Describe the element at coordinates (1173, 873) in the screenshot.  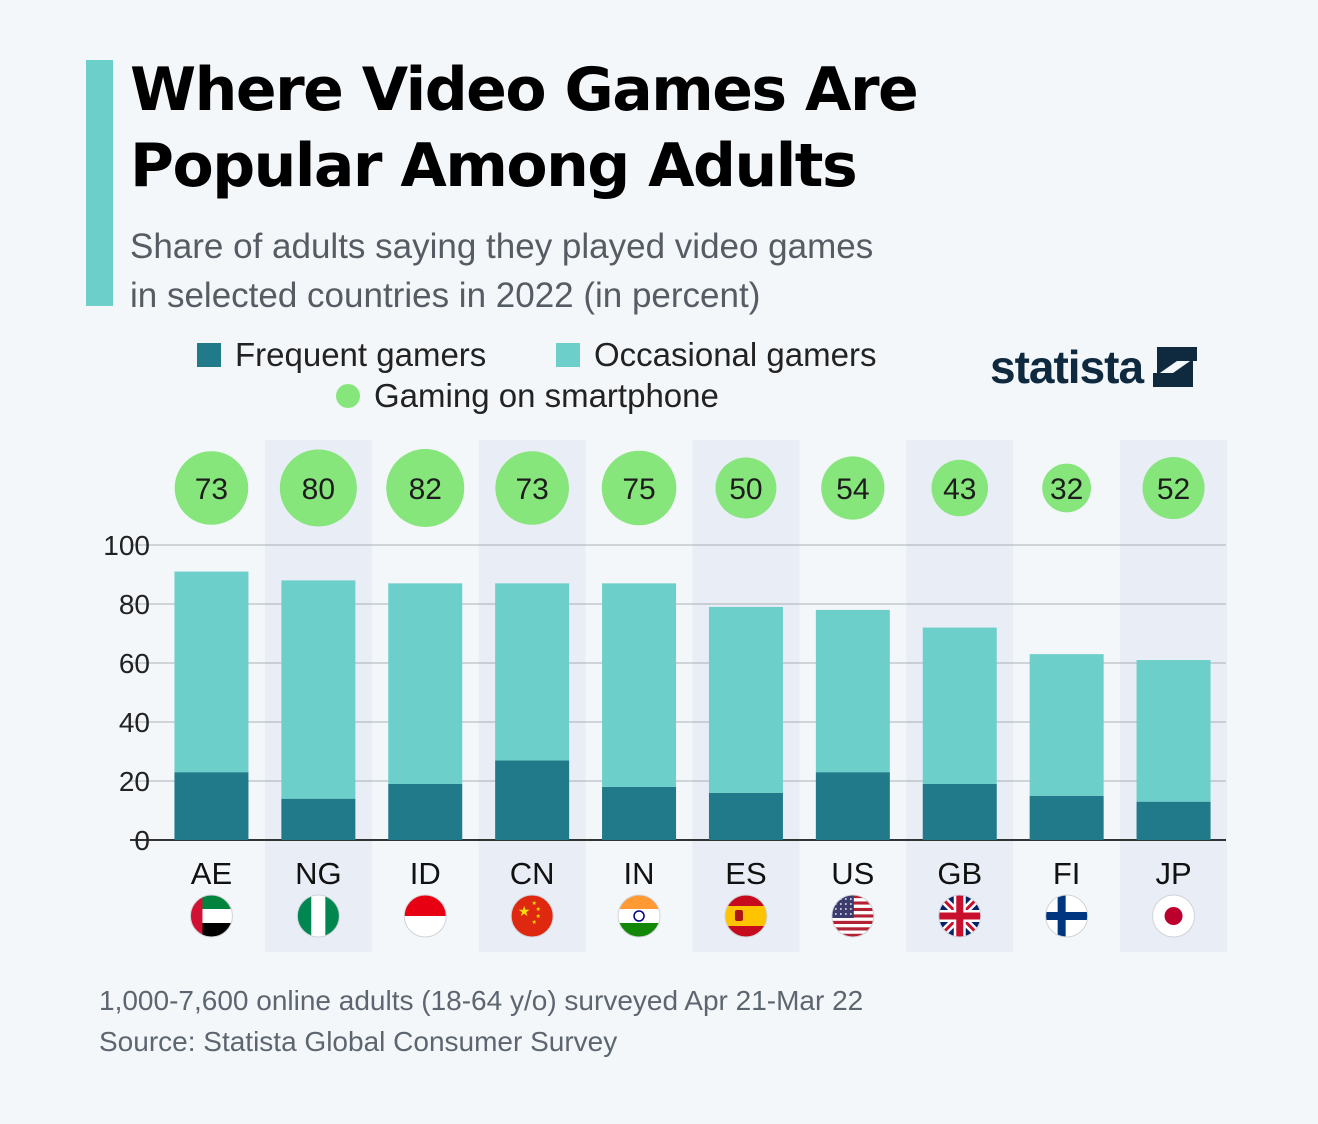
I see `x-tick-label-jp: JP` at that location.